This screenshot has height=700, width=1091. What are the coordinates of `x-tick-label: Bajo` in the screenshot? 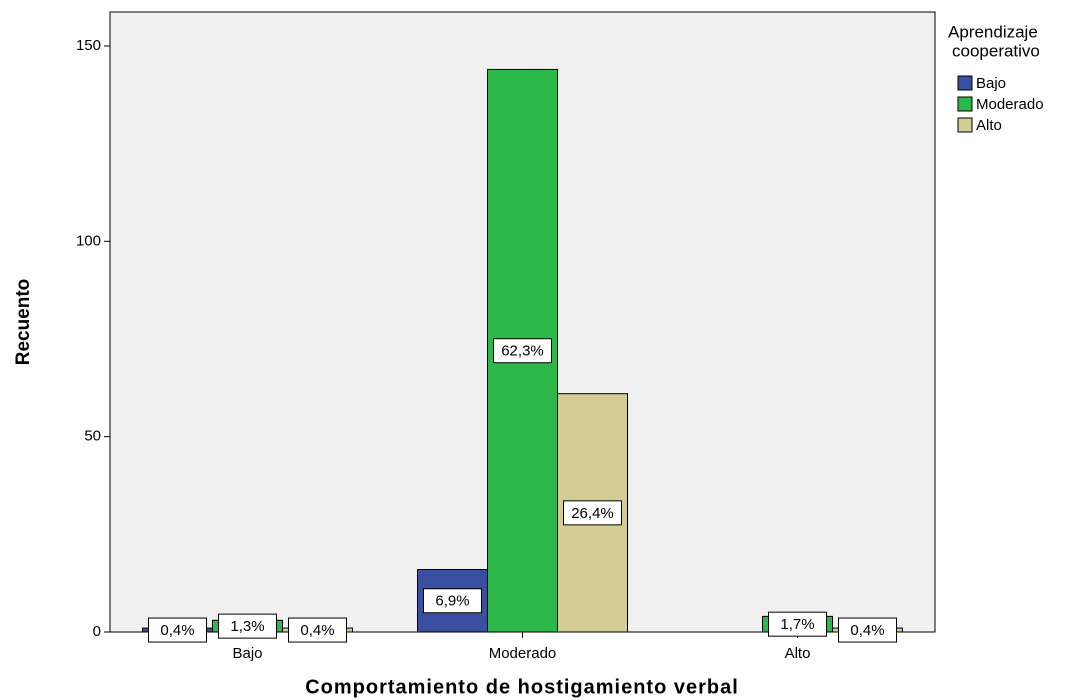 It's located at (247, 653).